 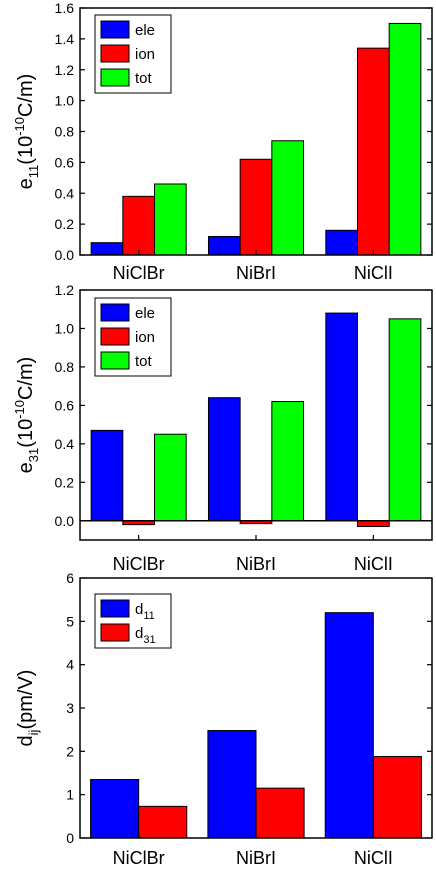 I want to click on y-tick-label: 4, so click(x=70, y=665).